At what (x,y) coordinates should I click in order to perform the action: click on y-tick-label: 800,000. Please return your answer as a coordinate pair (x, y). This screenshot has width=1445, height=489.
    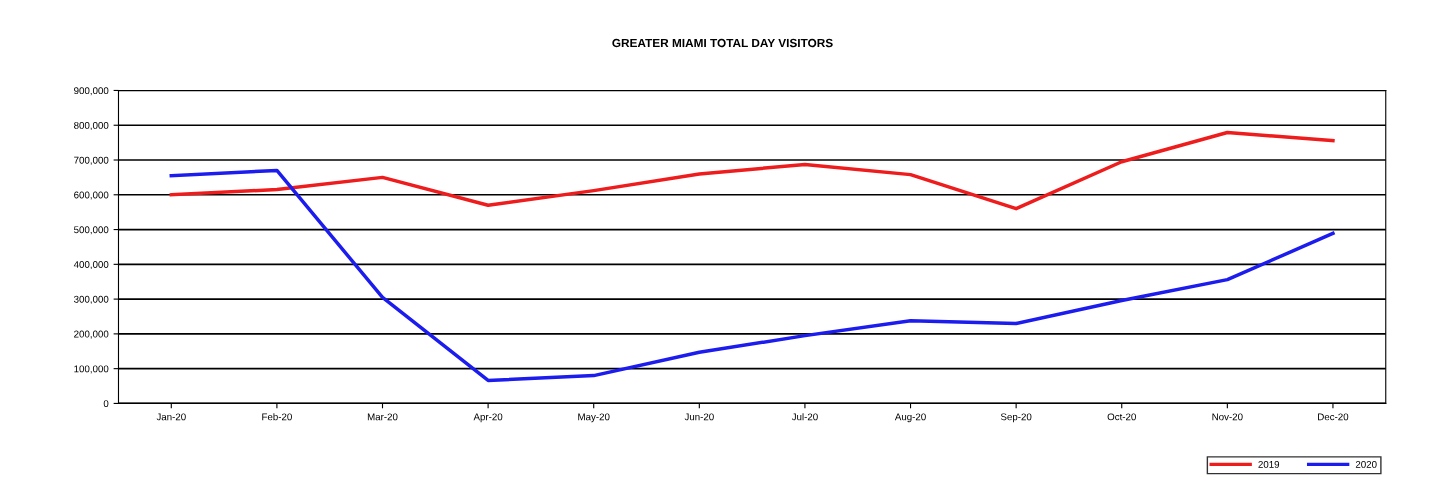
    Looking at the image, I should click on (91, 126).